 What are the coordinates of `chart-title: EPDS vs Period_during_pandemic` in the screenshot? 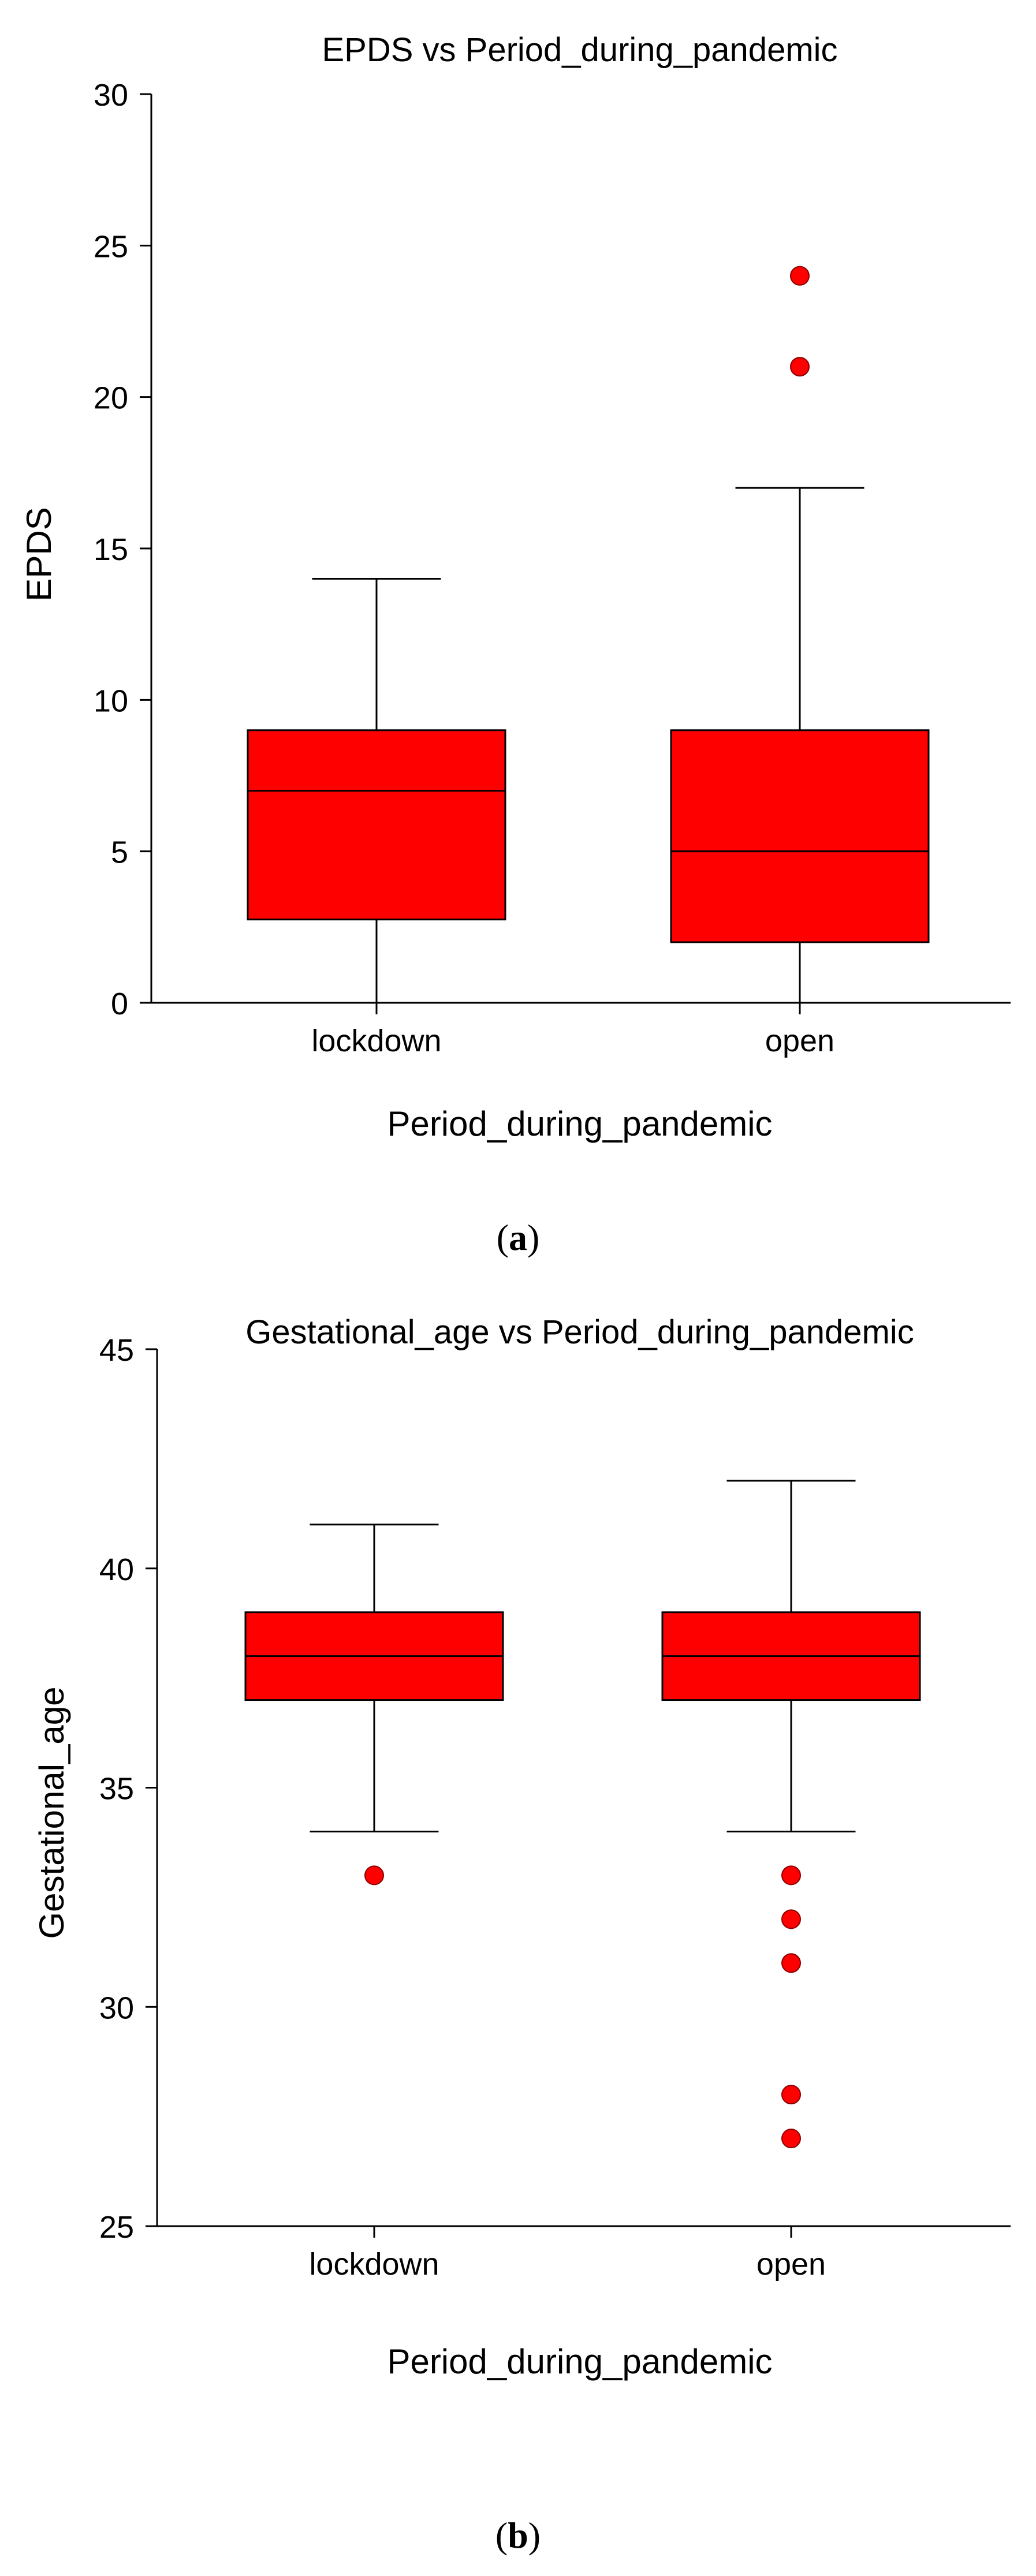 It's located at (579, 50).